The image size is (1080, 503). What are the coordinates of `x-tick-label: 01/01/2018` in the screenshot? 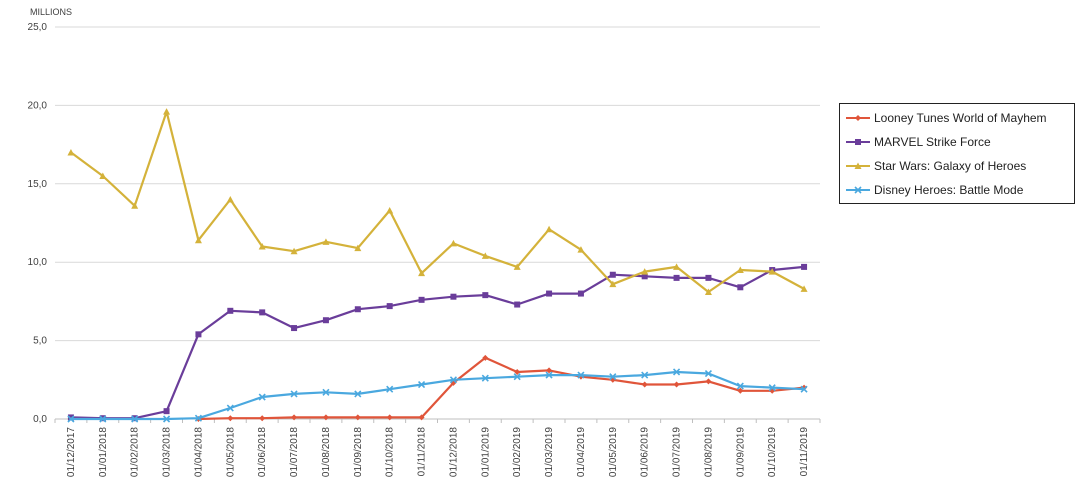 It's located at (103, 452).